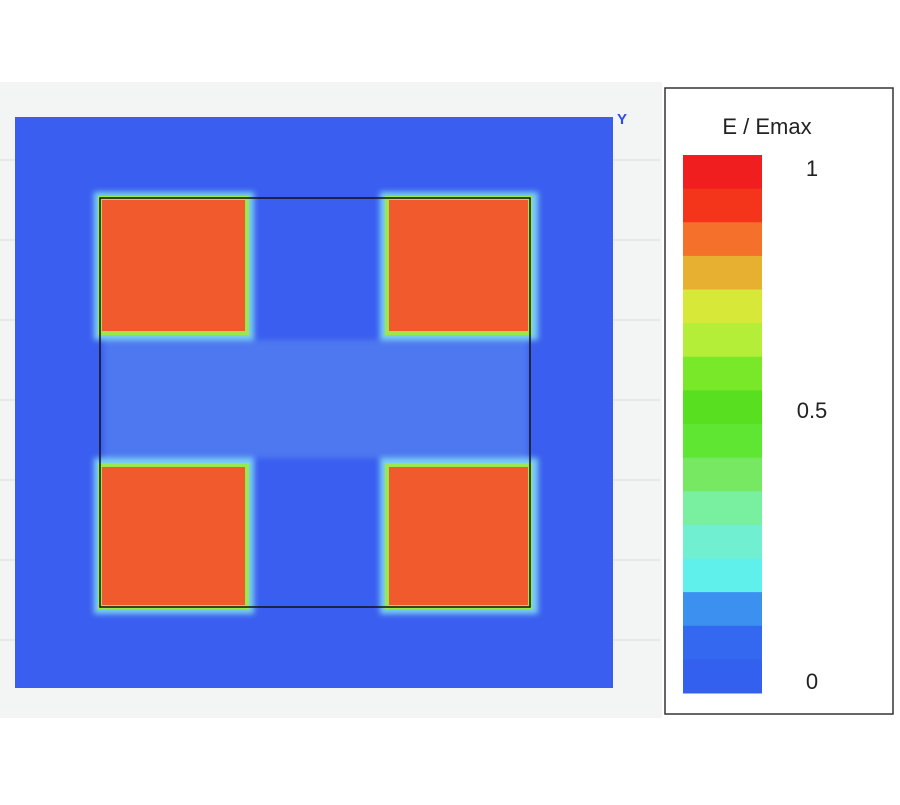 The height and width of the screenshot is (805, 900). I want to click on colorbar-title: E / Emax, so click(766, 126).